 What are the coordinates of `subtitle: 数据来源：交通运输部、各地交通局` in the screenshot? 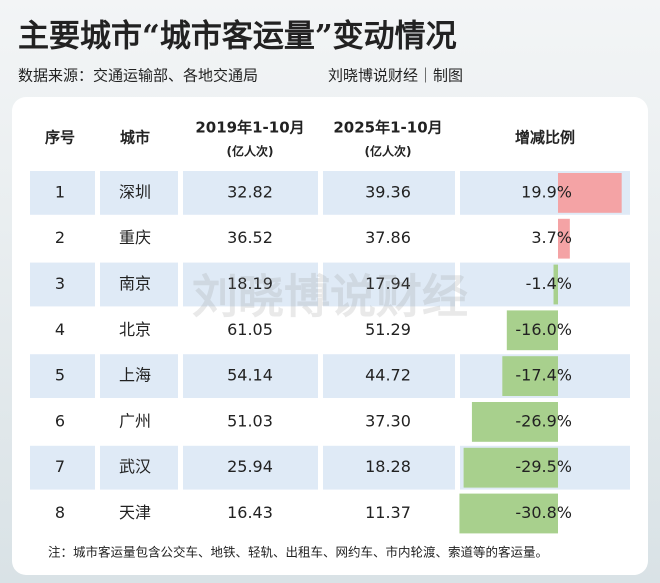 It's located at (138, 76).